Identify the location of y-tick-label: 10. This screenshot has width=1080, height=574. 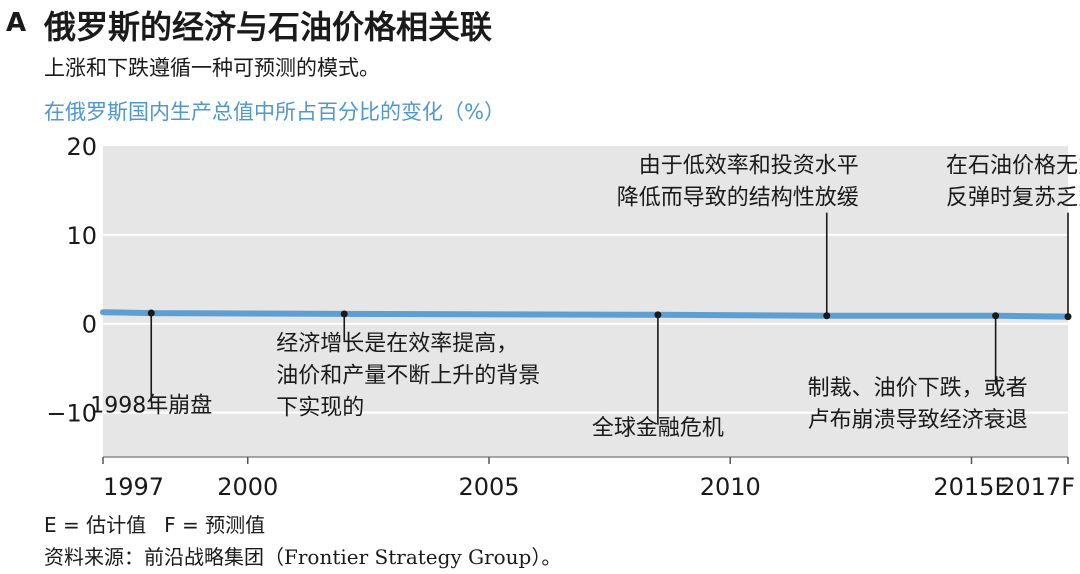
(81, 236).